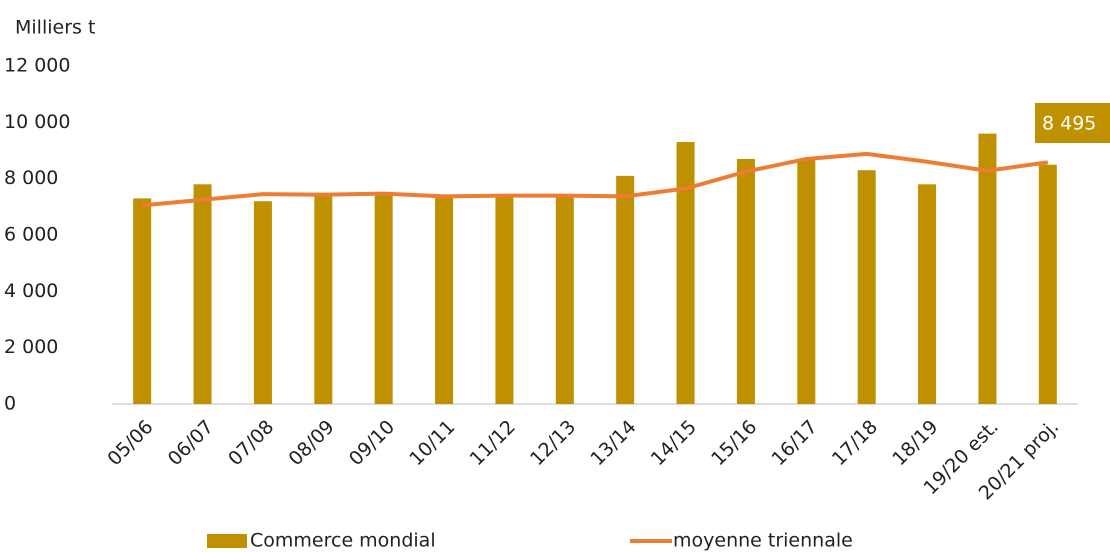 The image size is (1110, 552). Describe the element at coordinates (1069, 124) in the screenshot. I see `value-label: 8 495` at that location.